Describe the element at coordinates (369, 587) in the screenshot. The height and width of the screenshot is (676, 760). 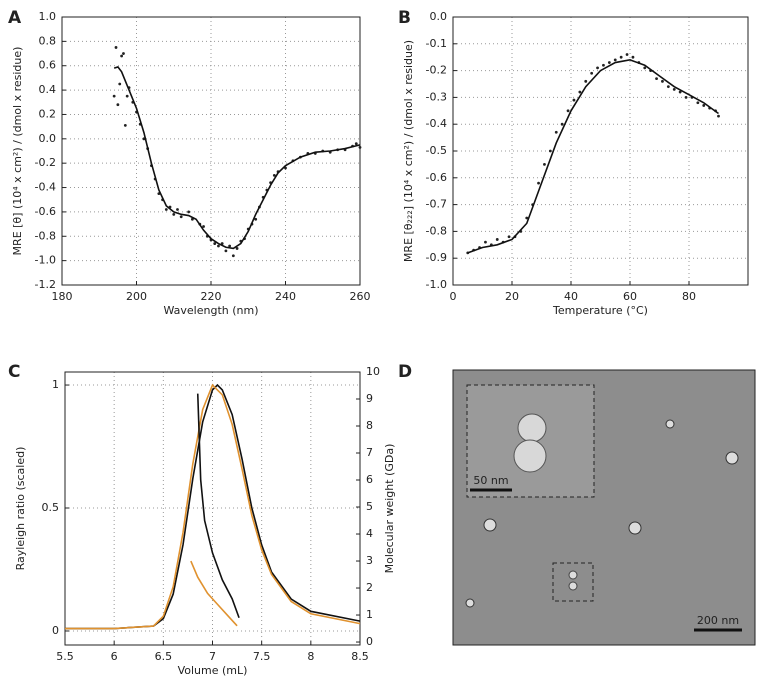
I see `y2-tick-label: 2` at that location.